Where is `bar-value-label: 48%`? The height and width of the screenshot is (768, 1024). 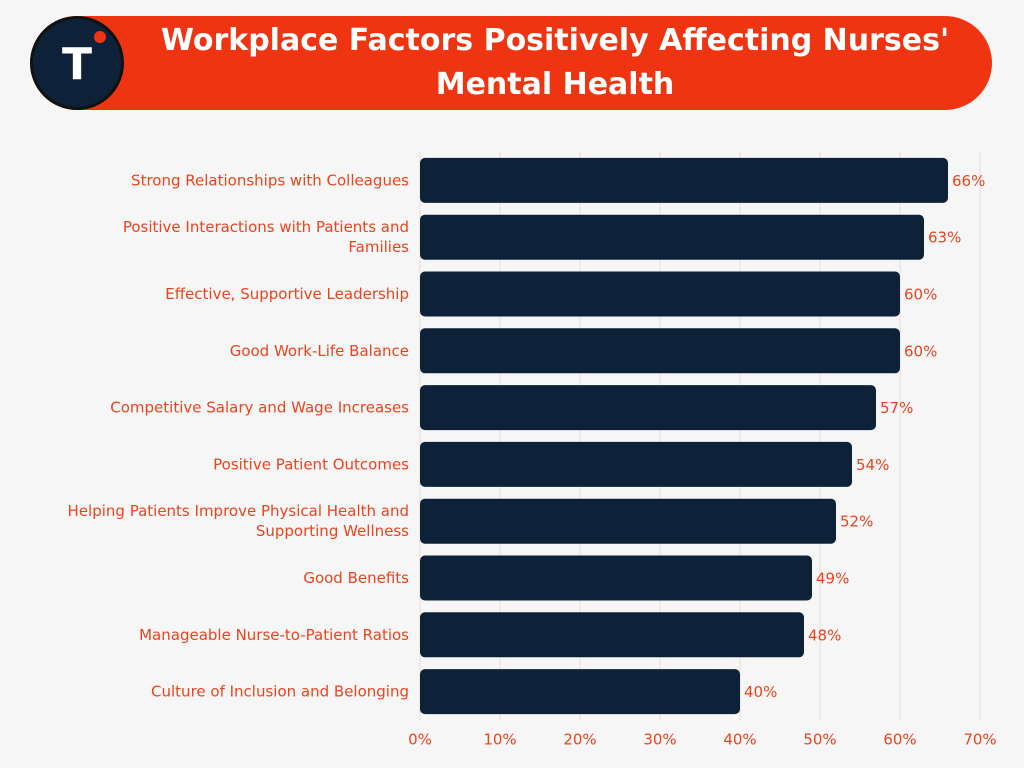
bar-value-label: 48% is located at coordinates (824, 635).